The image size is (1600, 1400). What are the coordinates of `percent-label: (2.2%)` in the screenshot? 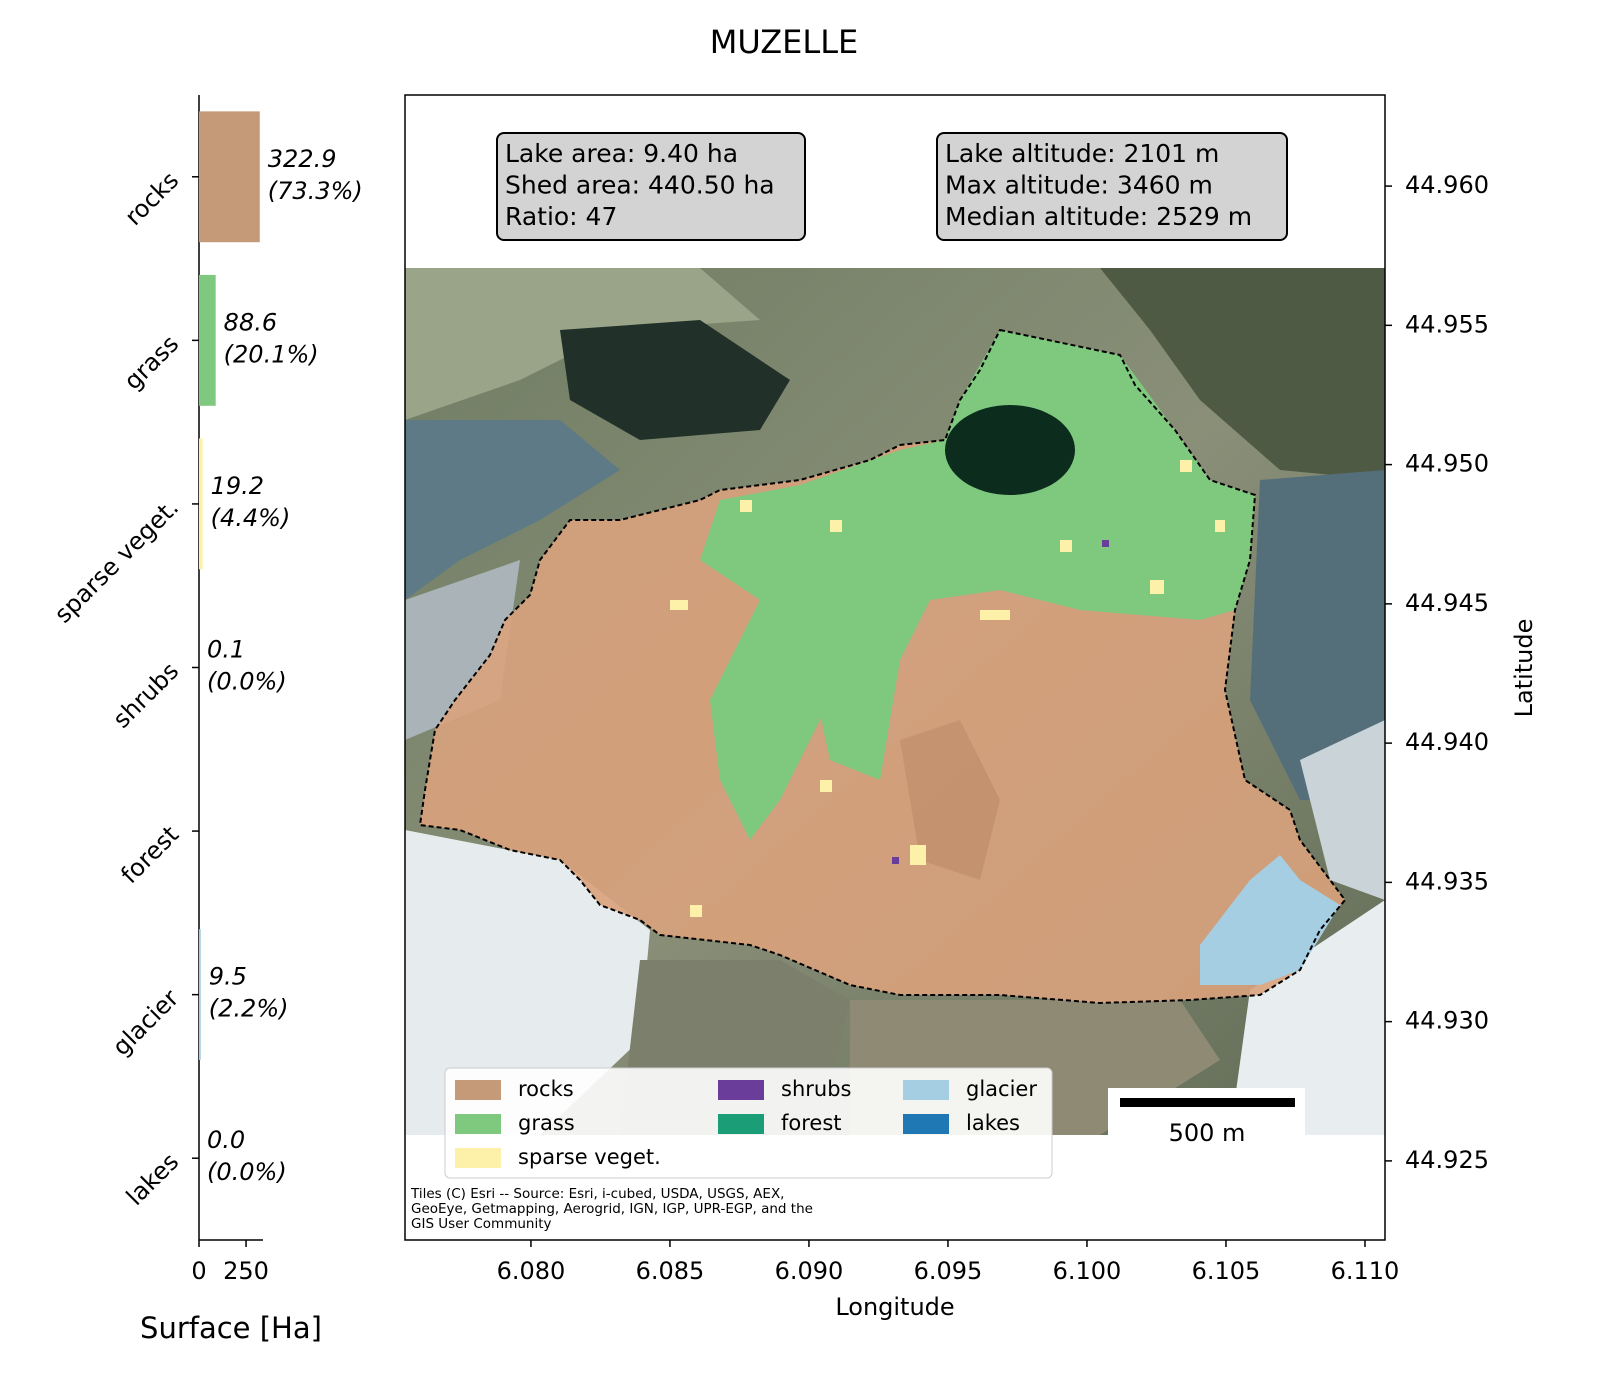 It's located at (249, 1009).